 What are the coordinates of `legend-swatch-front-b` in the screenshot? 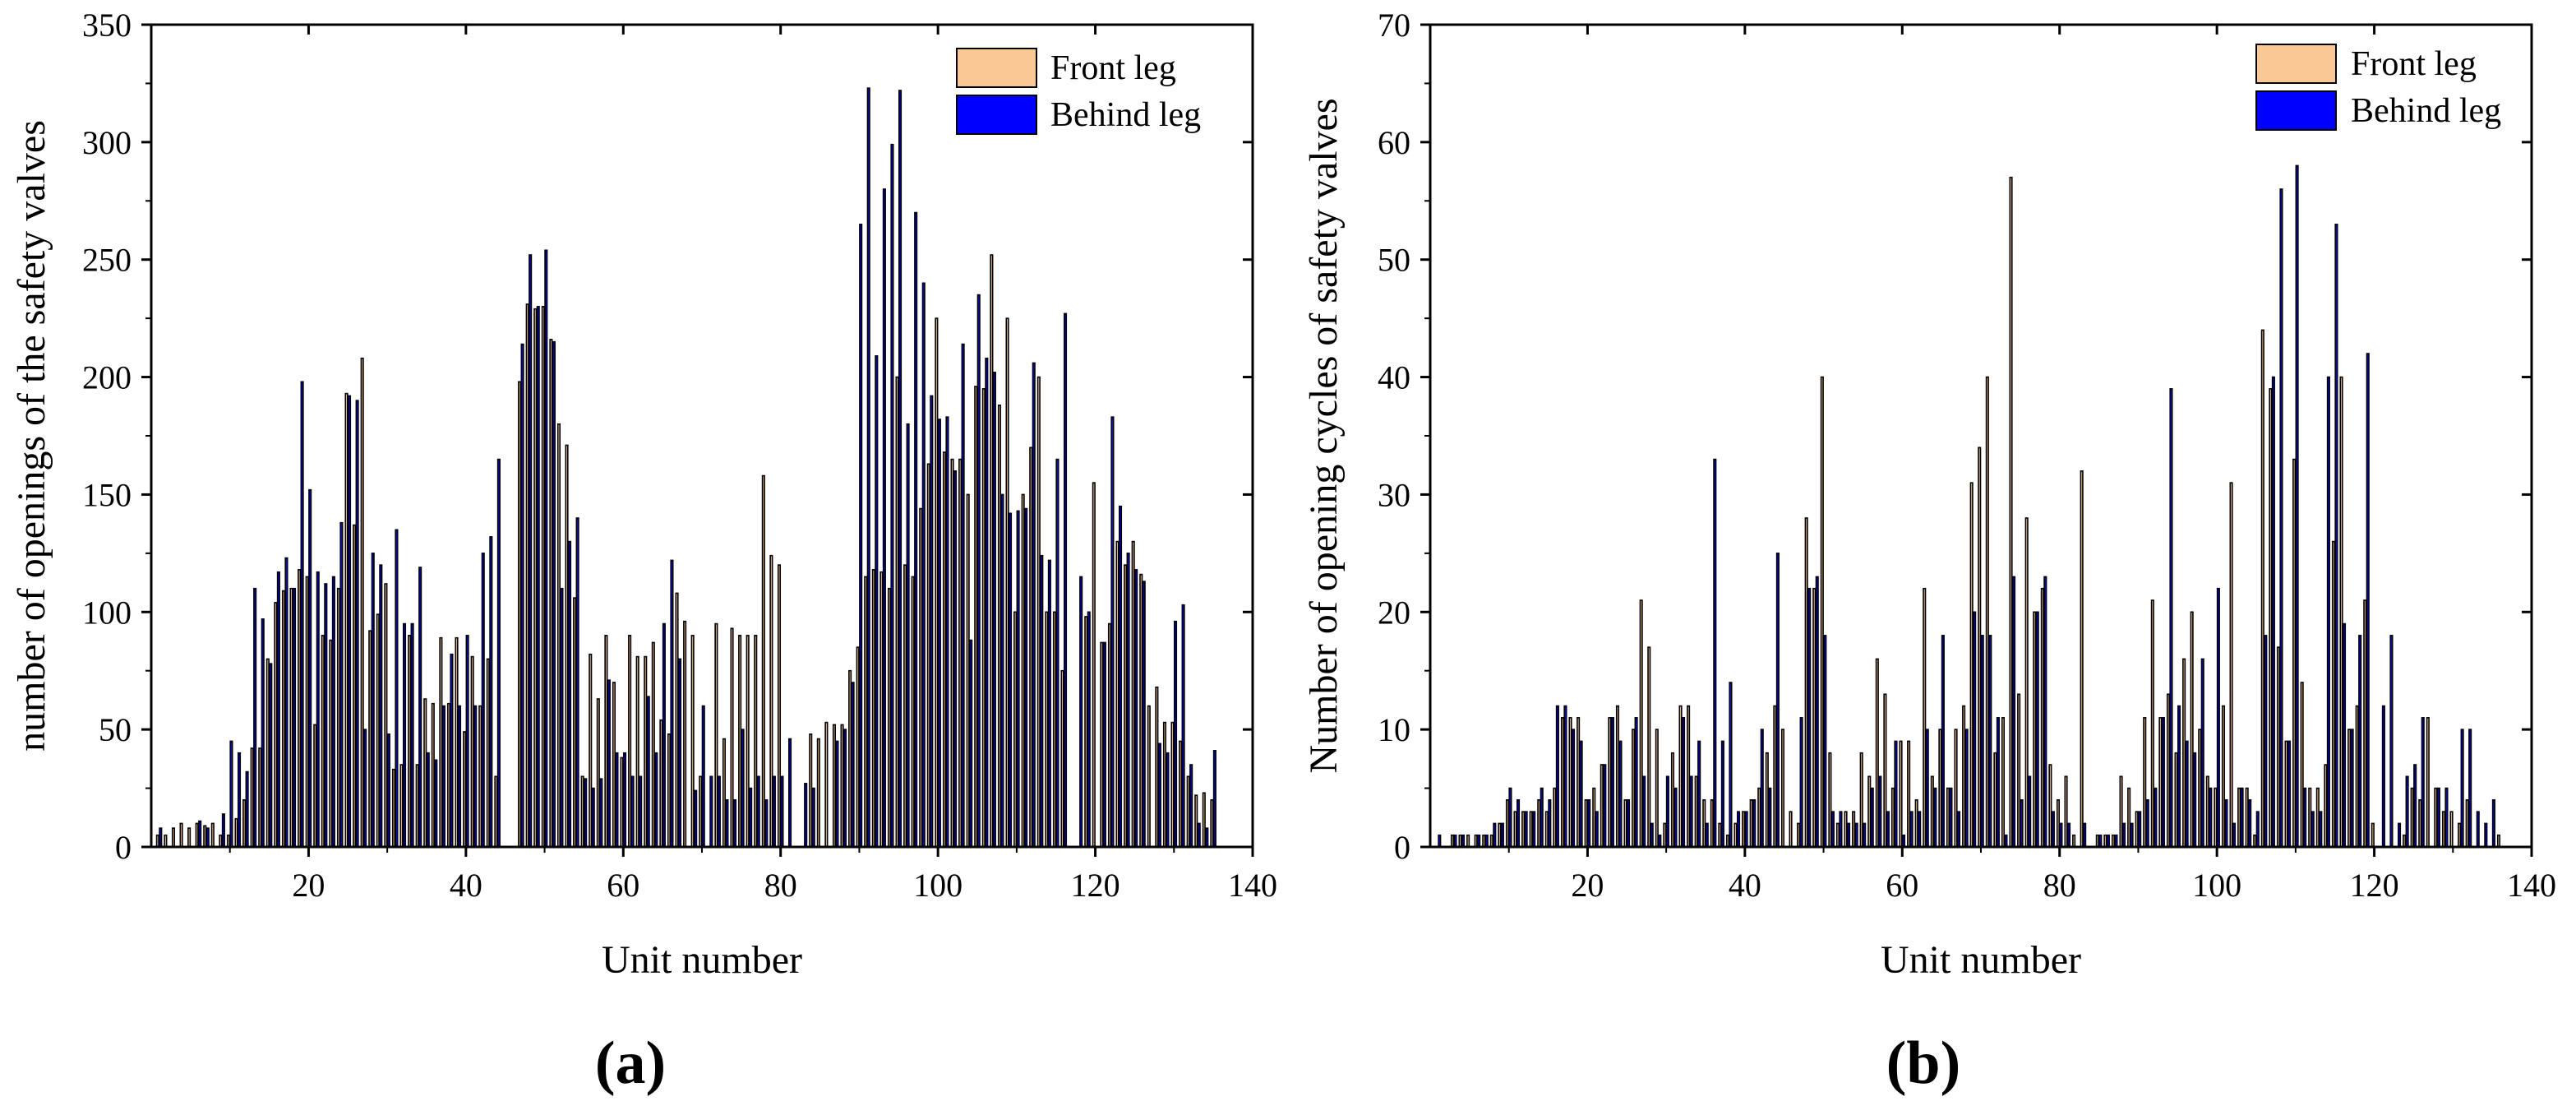 It's located at (2296, 64).